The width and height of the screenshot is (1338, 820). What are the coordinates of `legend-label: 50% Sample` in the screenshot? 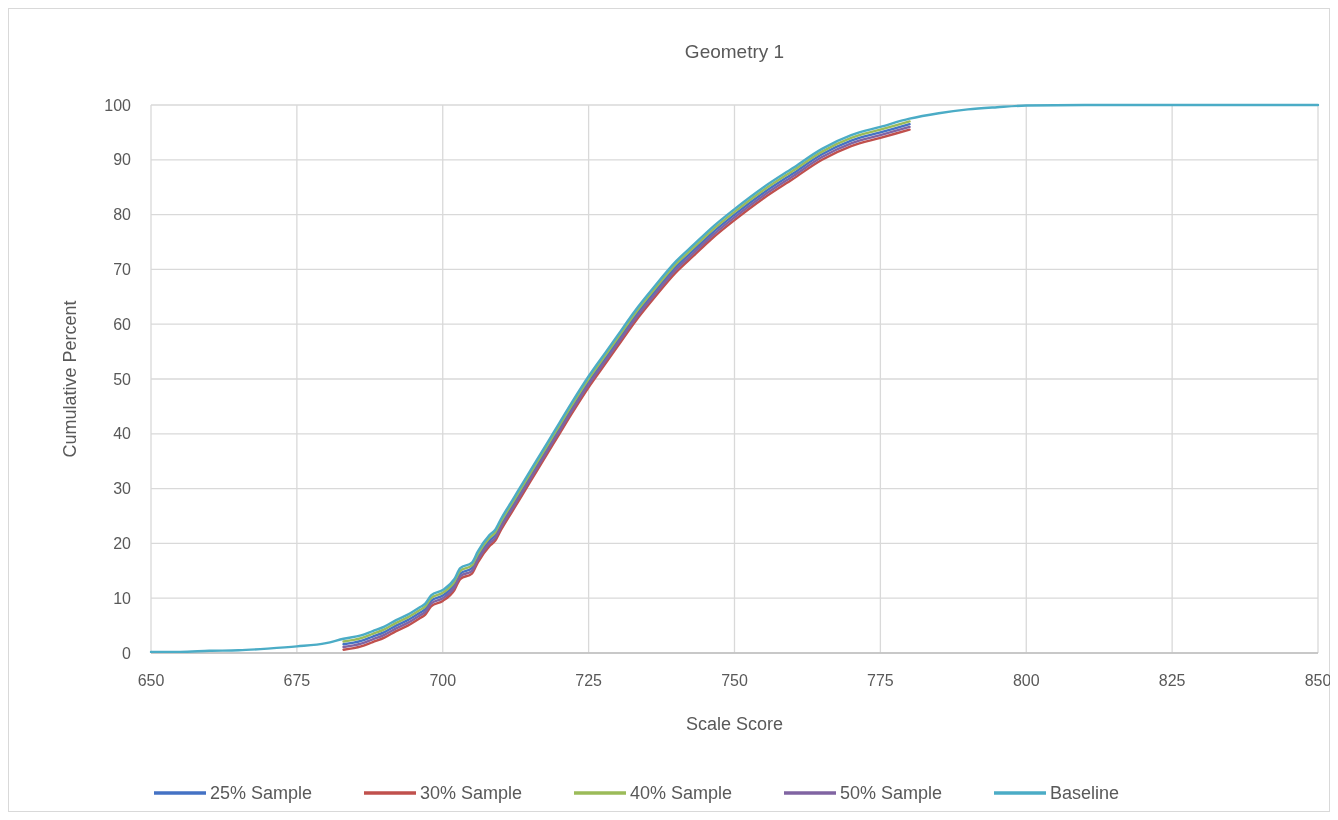 It's located at (891, 793).